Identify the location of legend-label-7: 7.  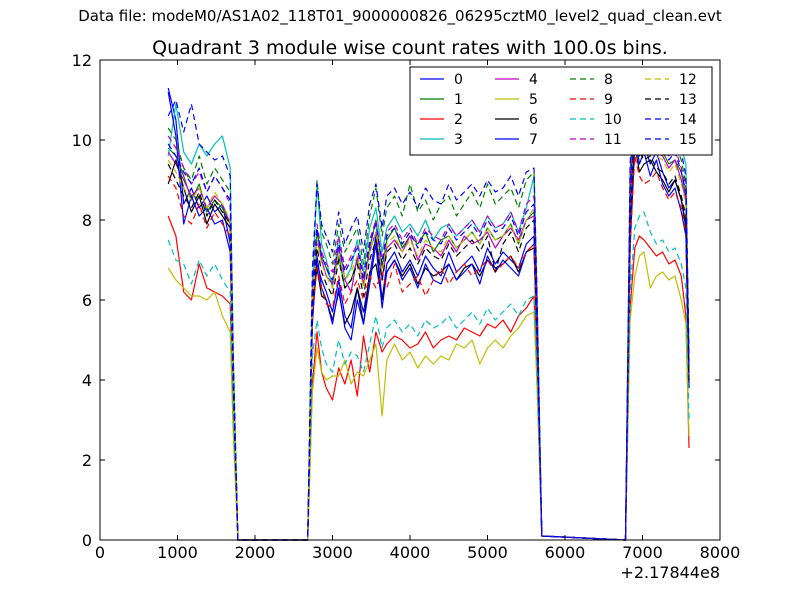
(533, 140).